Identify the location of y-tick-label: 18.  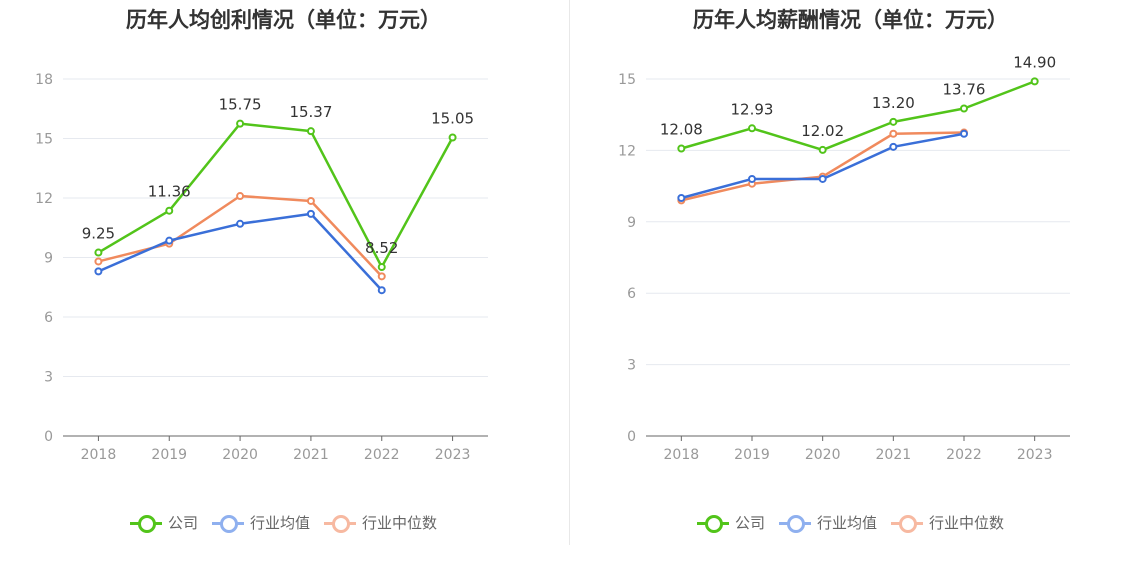
(44, 80).